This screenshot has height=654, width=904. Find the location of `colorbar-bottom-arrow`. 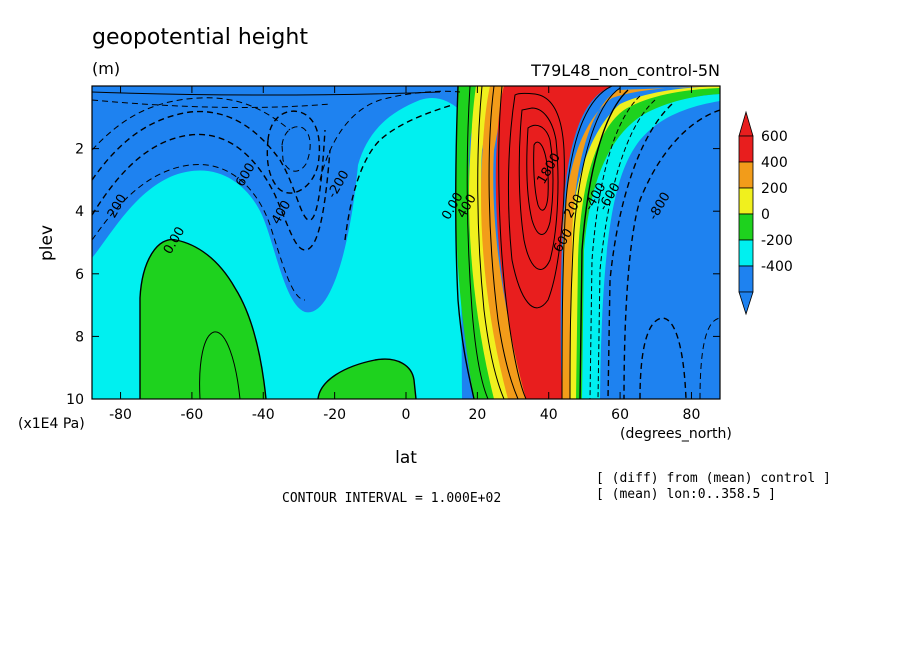

colorbar-bottom-arrow is located at coordinates (746, 303).